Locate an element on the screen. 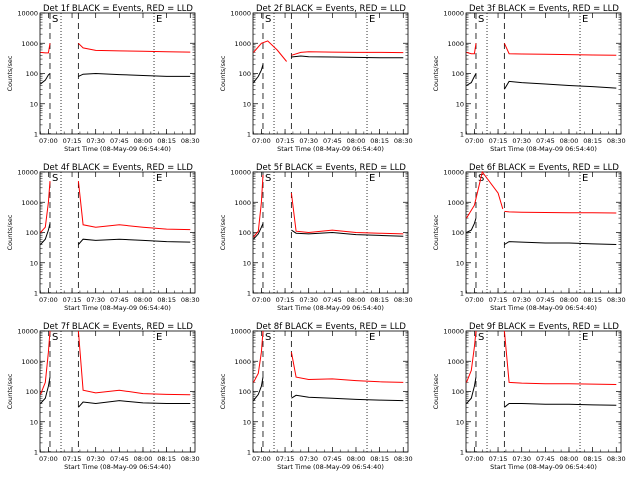 This screenshot has width=640, height=480. panel-title: Det 6f BLACK = Events, RED = LLD is located at coordinates (544, 168).